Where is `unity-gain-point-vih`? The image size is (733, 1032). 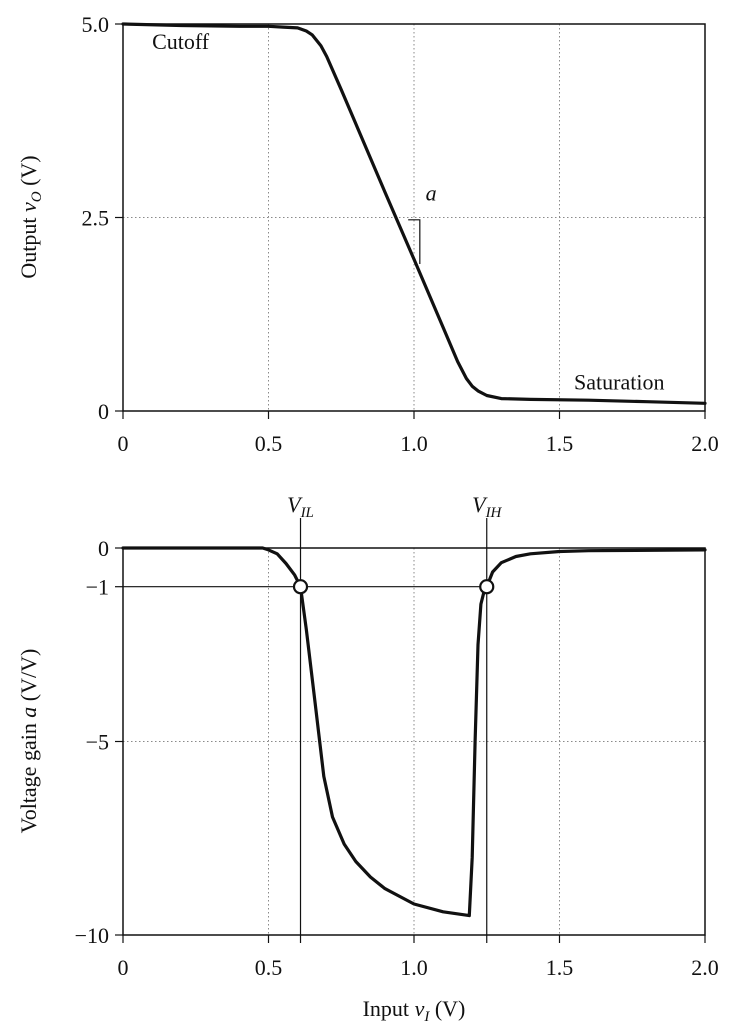
unity-gain-point-vih is located at coordinates (487, 587).